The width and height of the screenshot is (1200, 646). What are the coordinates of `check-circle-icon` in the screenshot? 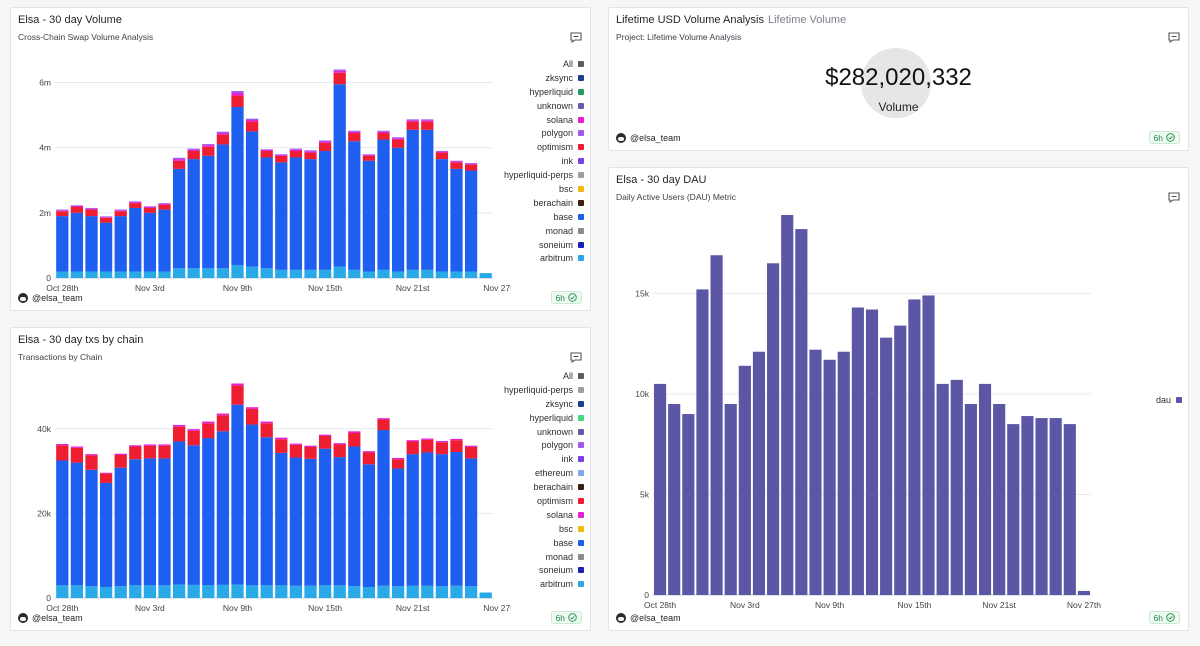 It's located at (1170, 137).